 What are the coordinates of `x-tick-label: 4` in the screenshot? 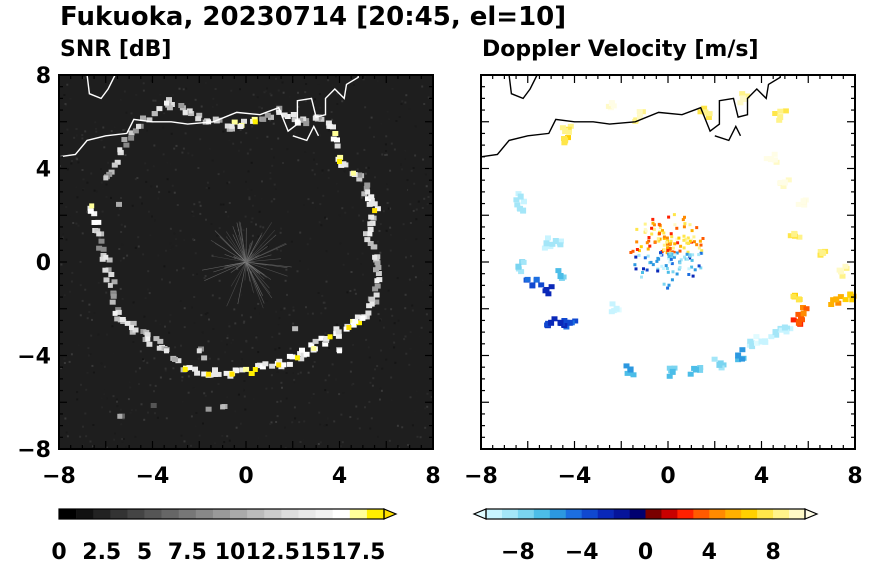 It's located at (761, 476).